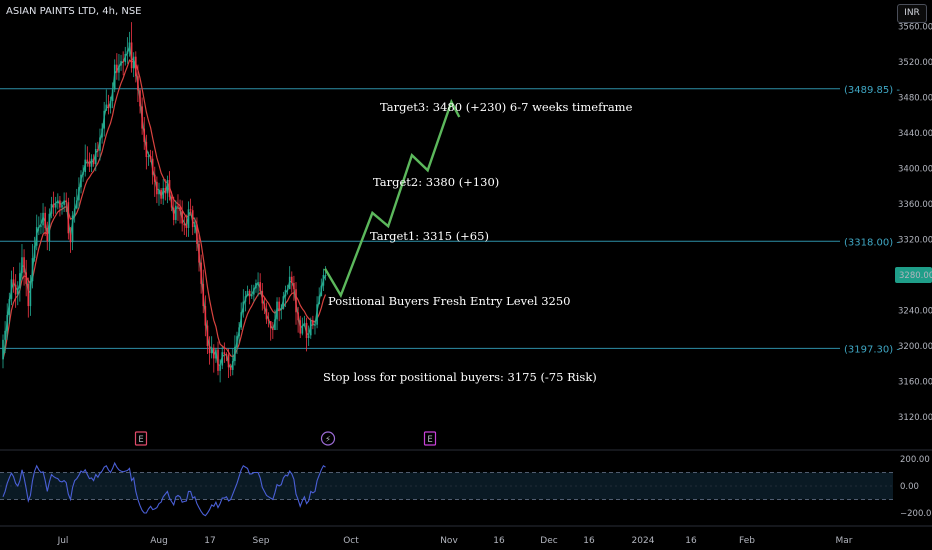 The width and height of the screenshot is (932, 550). What do you see at coordinates (747, 541) in the screenshot?
I see `x-tick-label: Feb` at bounding box center [747, 541].